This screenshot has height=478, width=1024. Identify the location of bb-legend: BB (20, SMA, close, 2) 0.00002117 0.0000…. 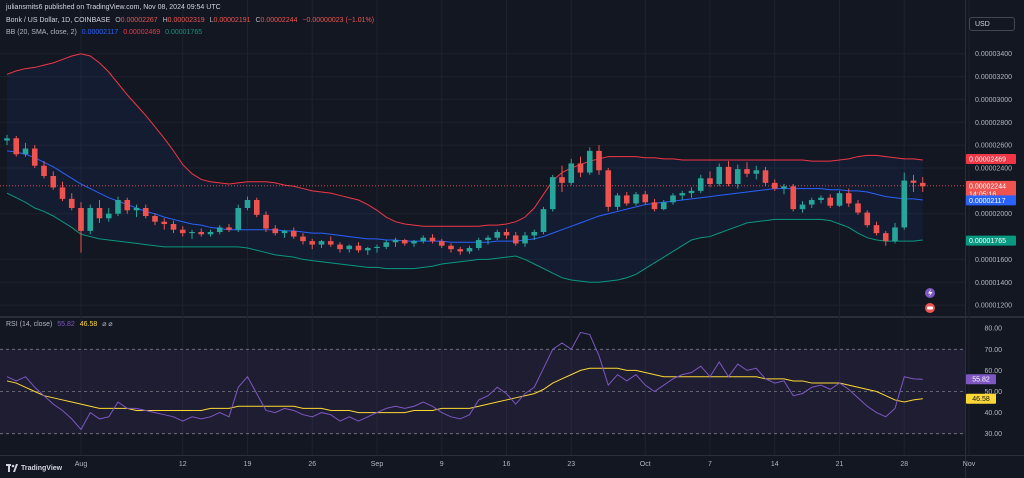
(105, 32).